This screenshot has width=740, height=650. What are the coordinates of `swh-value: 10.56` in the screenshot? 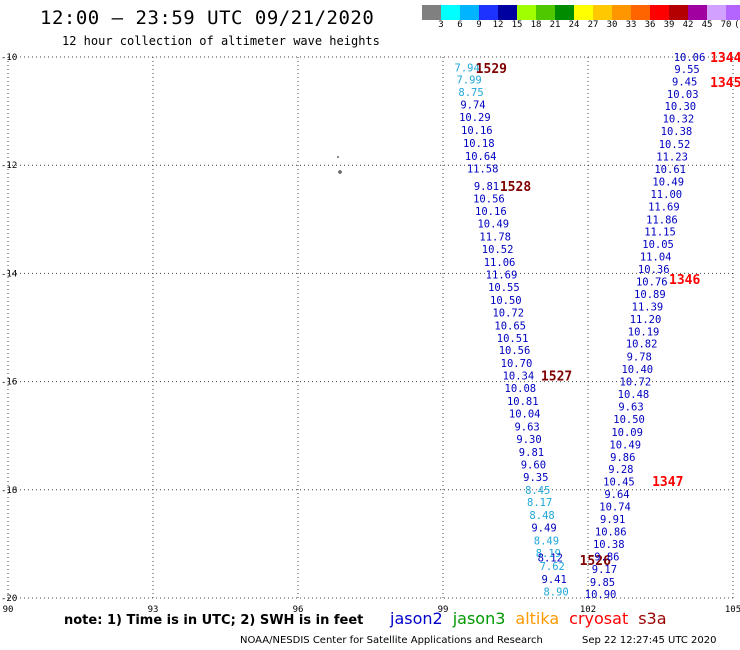 It's located at (515, 351).